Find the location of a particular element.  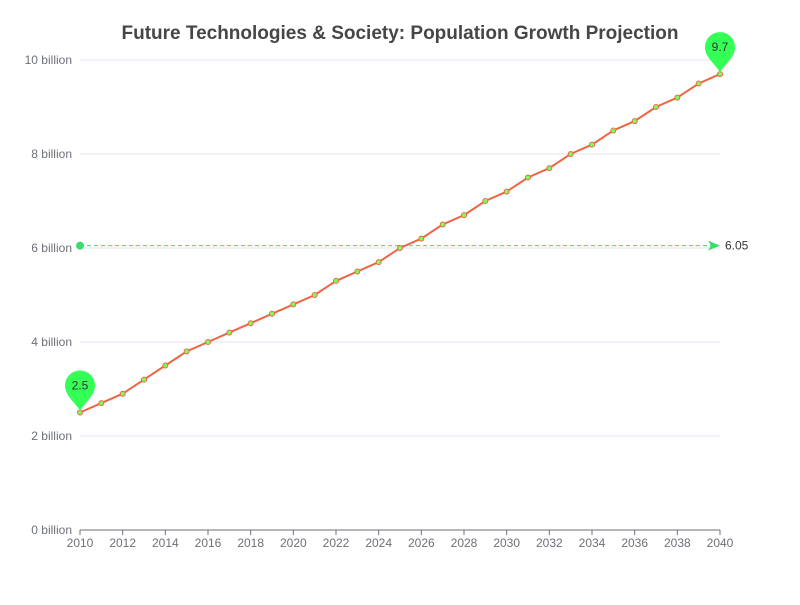

y-tick-label: 2 billion is located at coordinates (51, 436).